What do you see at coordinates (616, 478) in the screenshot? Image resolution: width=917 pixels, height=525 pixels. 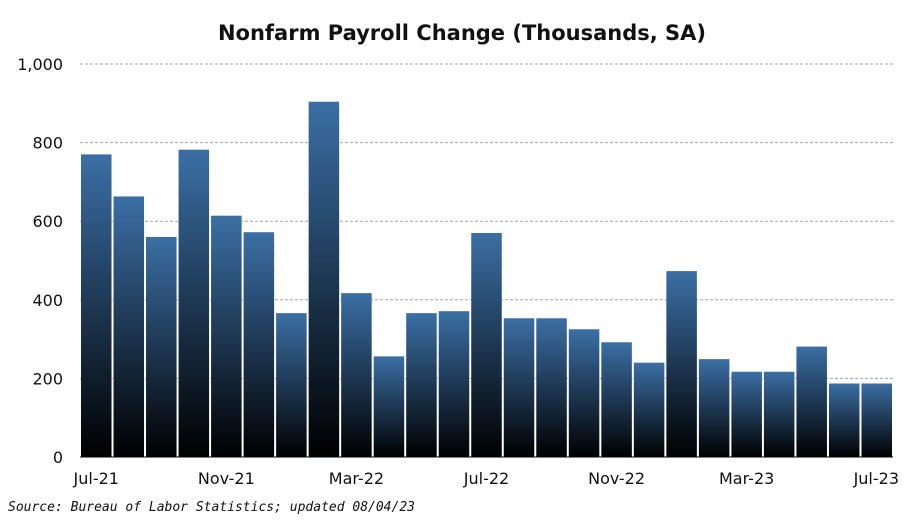 I see `x-tick-label: Nov-22` at bounding box center [616, 478].